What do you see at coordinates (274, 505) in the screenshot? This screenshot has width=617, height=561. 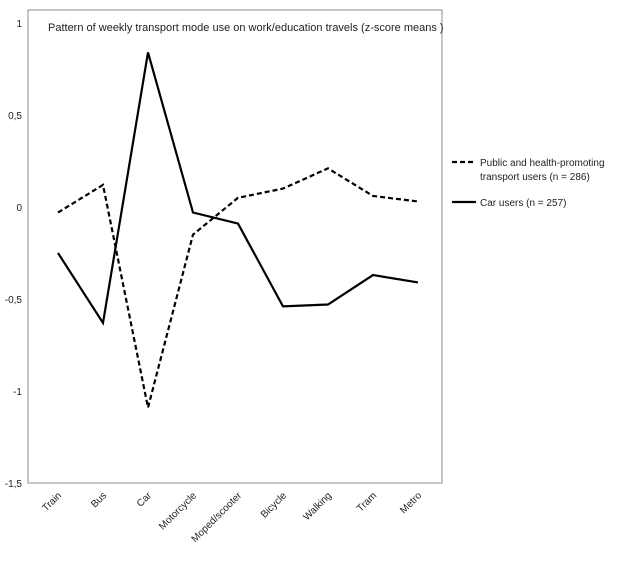 I see `x-tick-label: Bicycle` at bounding box center [274, 505].